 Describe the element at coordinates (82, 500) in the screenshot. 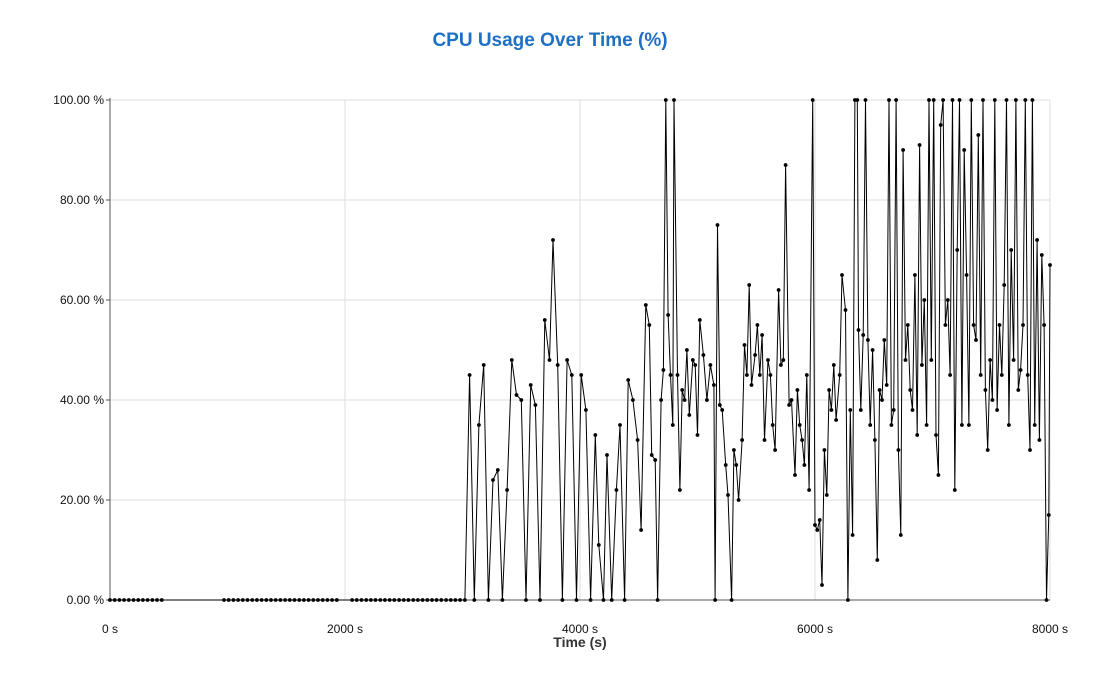

I see `y-tick-label: 20.00 %` at that location.